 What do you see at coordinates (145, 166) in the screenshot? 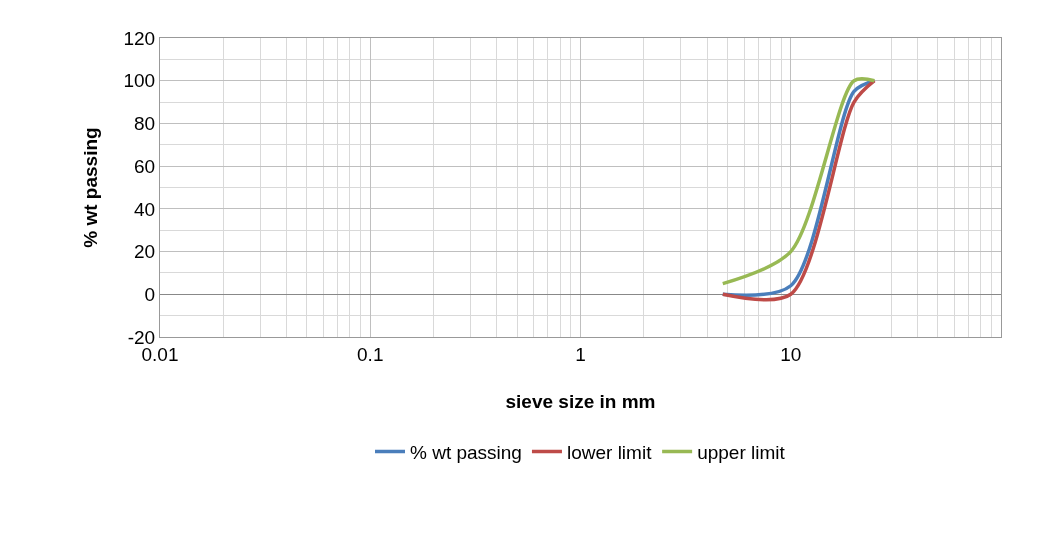
I see `y-tick-label: 60` at bounding box center [145, 166].